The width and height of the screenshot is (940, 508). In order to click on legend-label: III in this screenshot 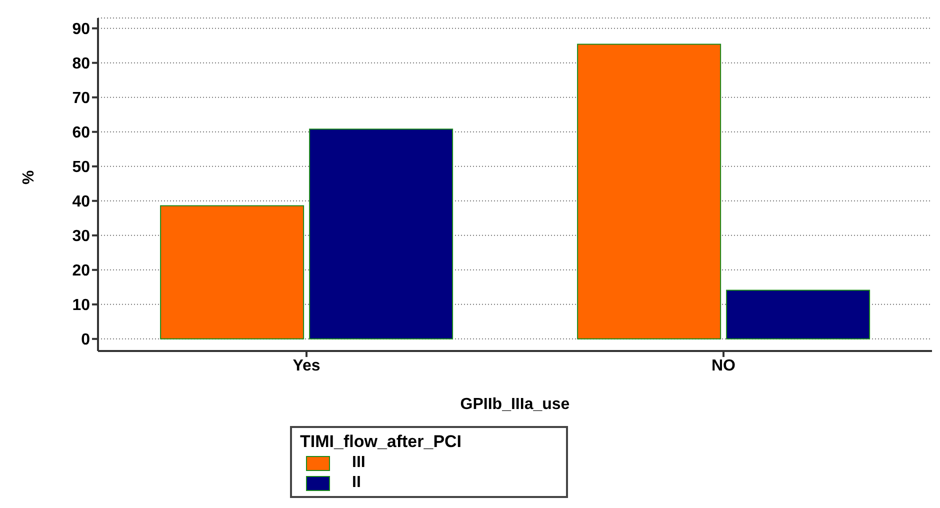, I will do `click(359, 463)`.